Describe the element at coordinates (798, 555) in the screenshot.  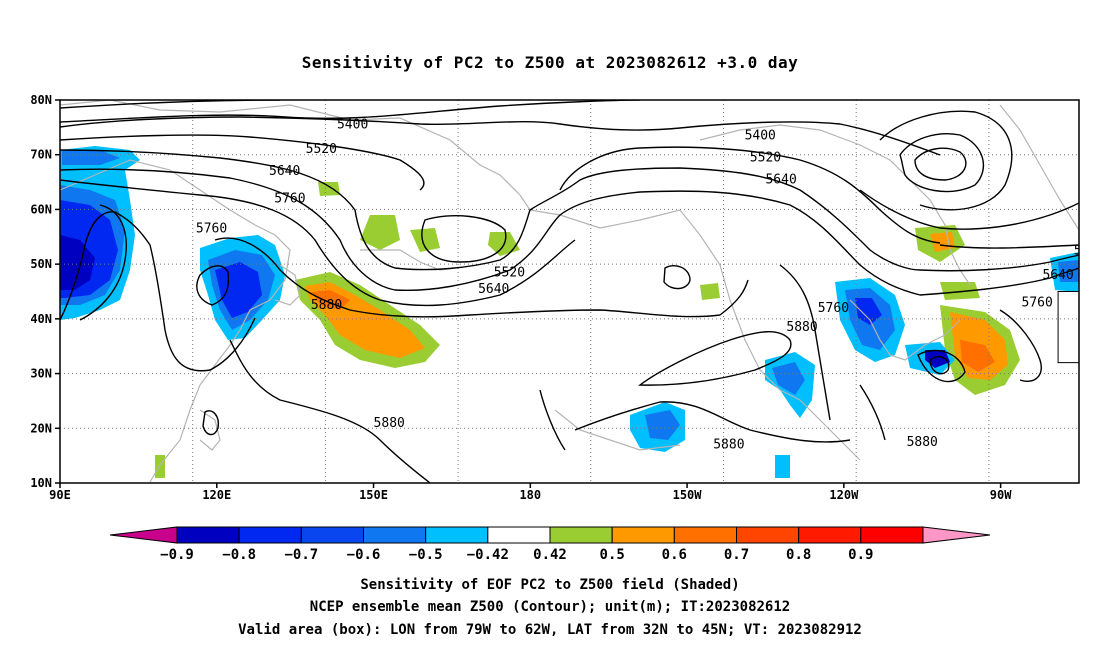
I see `colorbar-label: 0.8` at that location.